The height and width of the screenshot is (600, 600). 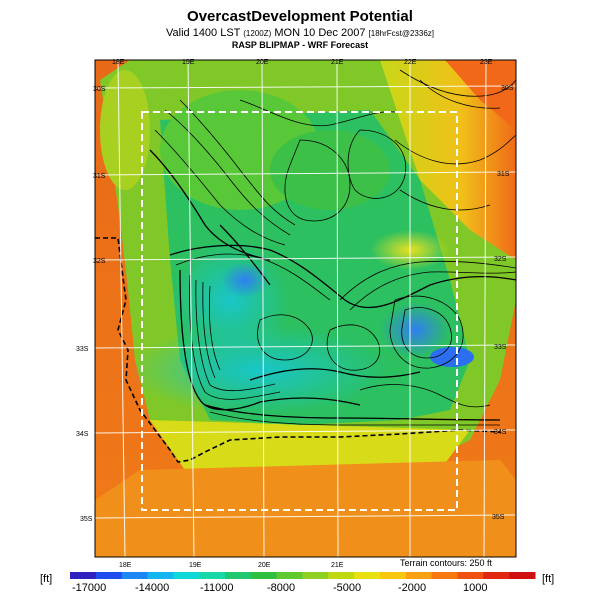 What do you see at coordinates (264, 565) in the screenshot?
I see `lon-label-bottom: 20E` at bounding box center [264, 565].